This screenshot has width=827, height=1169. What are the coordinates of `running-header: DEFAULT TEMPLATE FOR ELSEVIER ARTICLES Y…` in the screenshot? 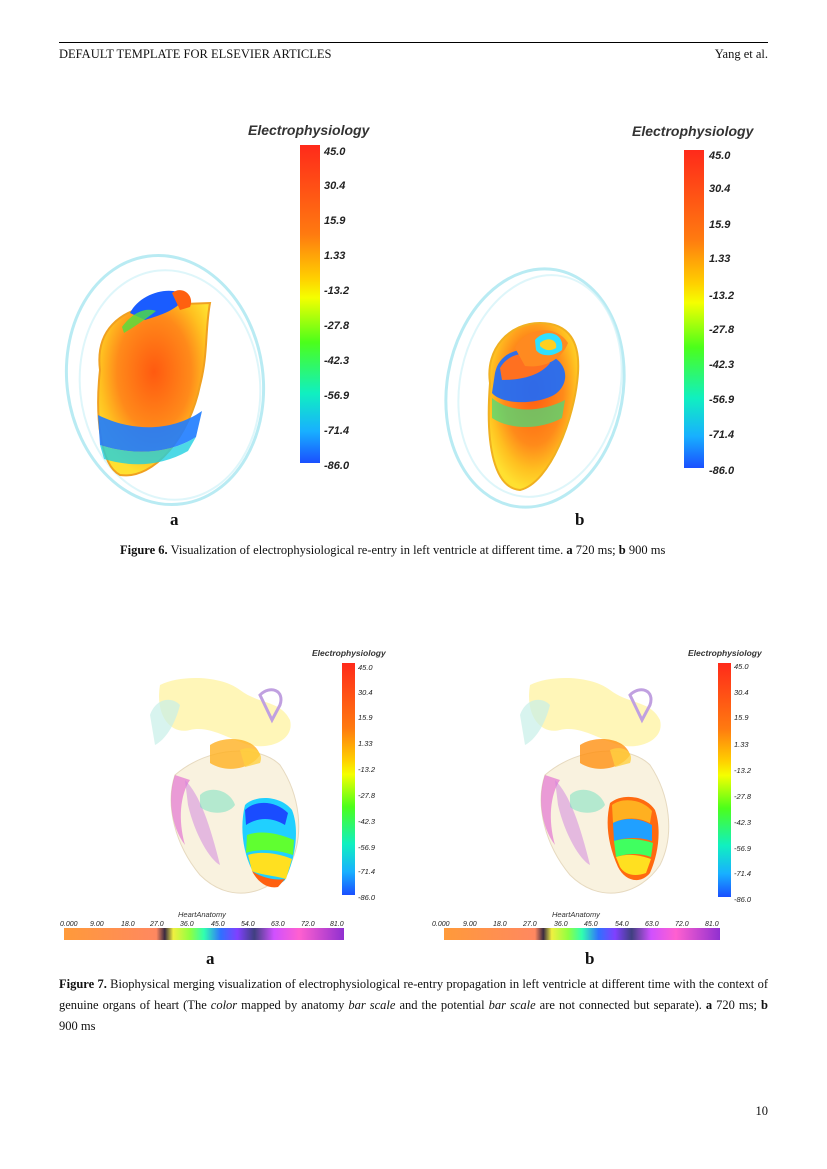 It's located at (413, 52).